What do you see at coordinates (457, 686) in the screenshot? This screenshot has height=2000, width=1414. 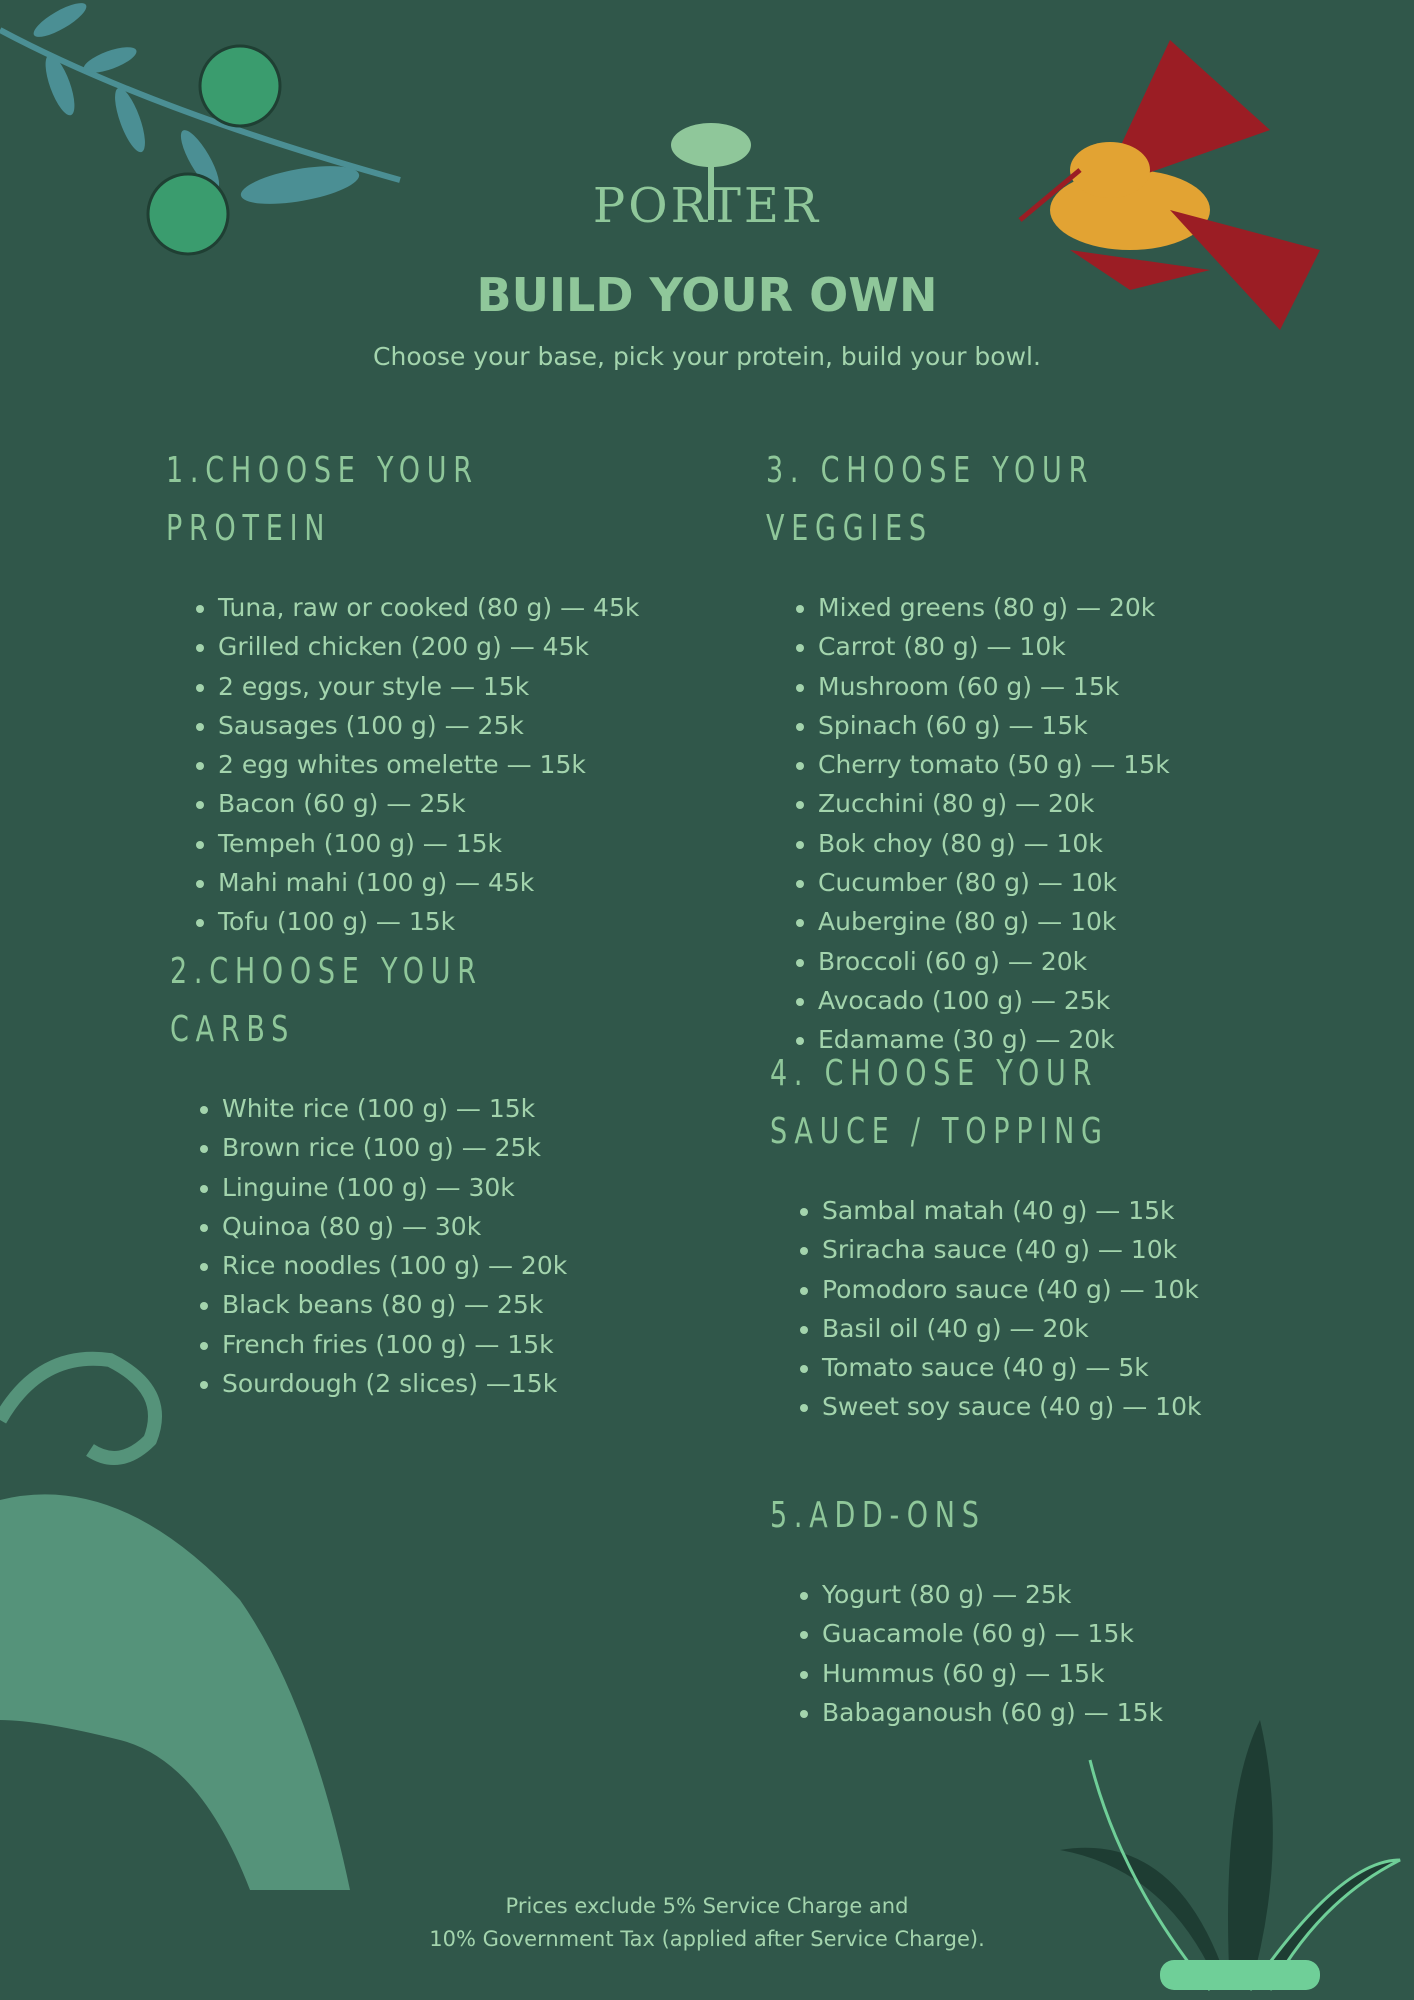 I see `menu-item: 2 eggs, your style — 15k` at bounding box center [457, 686].